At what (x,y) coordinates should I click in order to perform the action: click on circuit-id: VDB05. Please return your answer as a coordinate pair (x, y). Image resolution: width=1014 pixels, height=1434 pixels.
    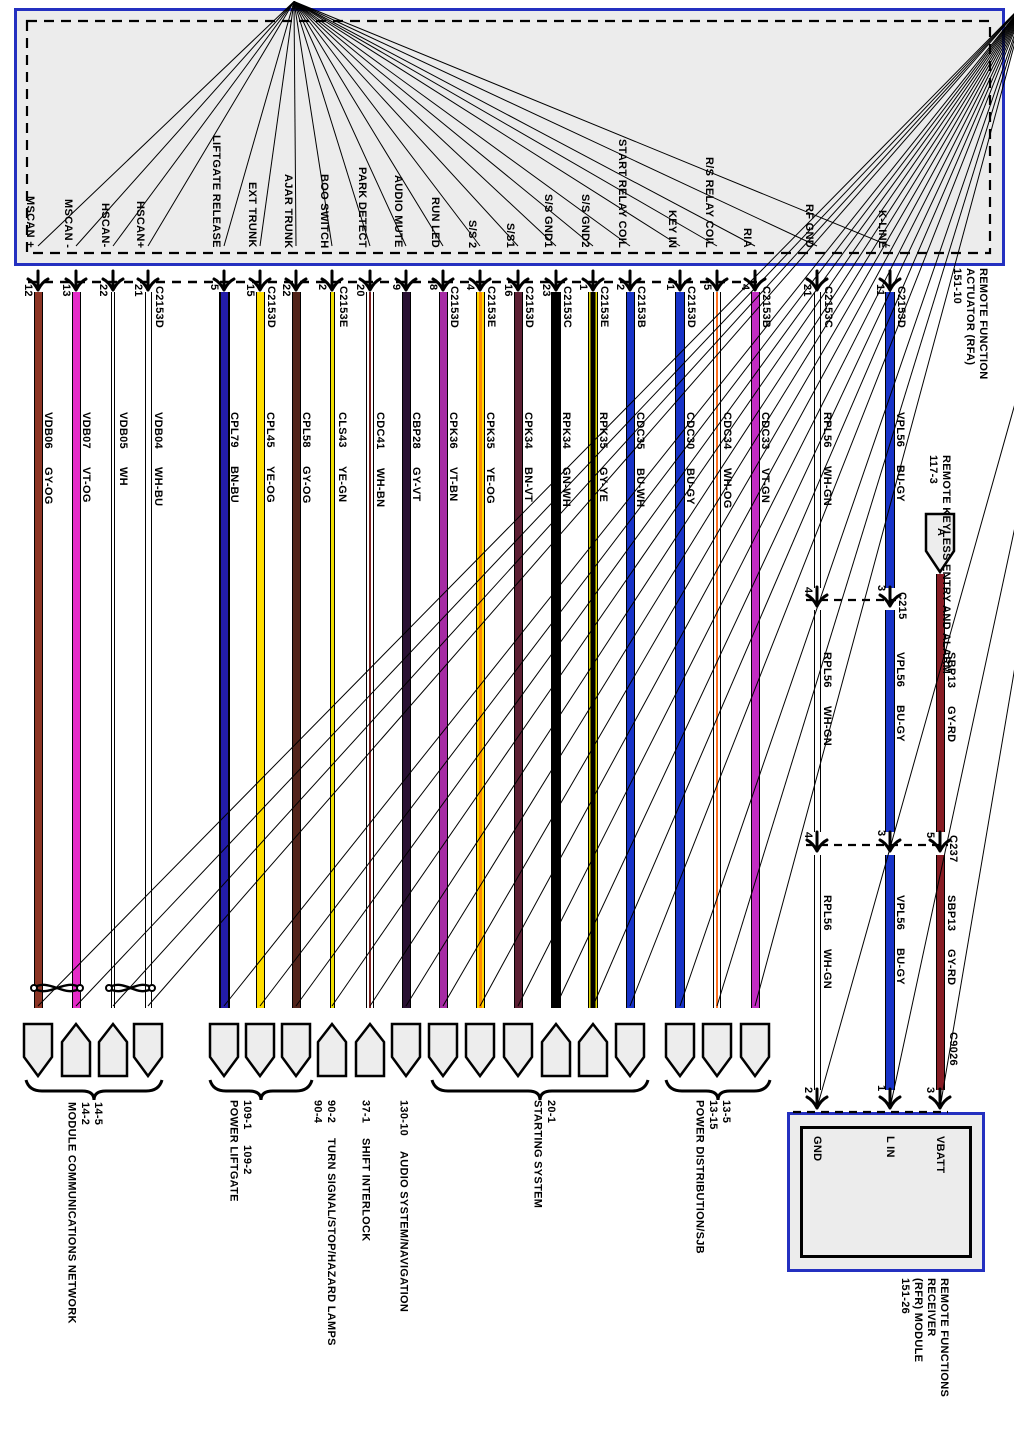
    Looking at the image, I should click on (122, 430).